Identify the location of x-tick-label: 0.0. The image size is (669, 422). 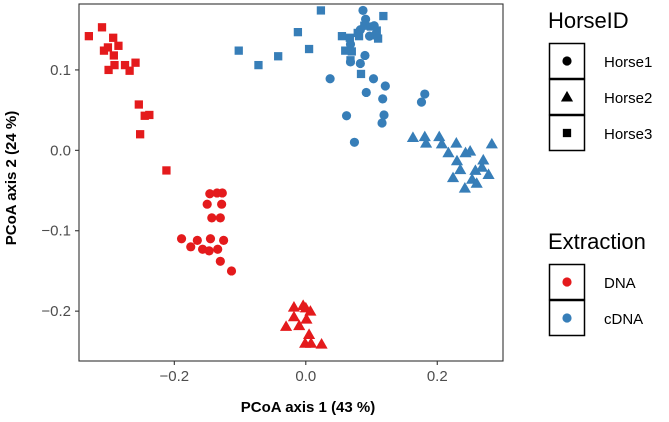
(305, 376).